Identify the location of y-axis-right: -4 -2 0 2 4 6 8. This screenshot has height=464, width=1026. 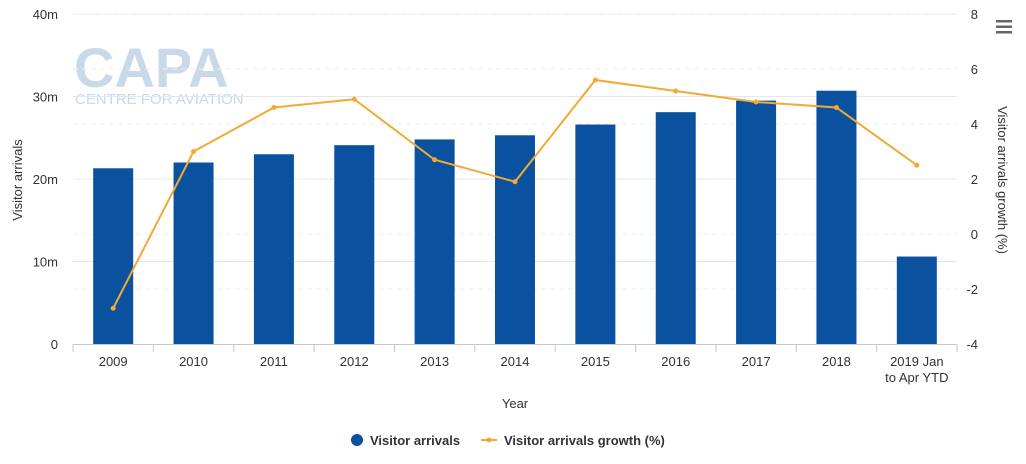
(972, 179).